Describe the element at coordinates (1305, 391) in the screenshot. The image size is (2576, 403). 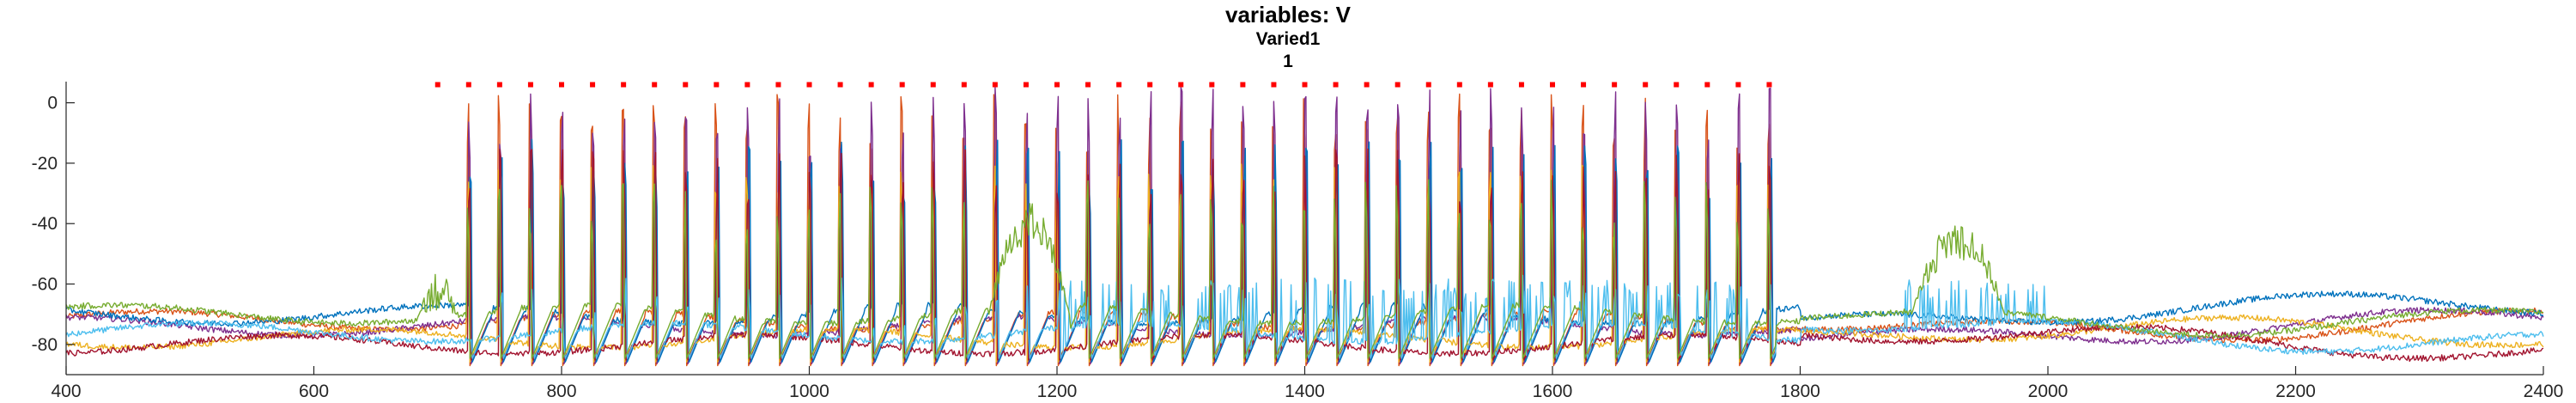
I see `x-tick-label: 1400` at that location.